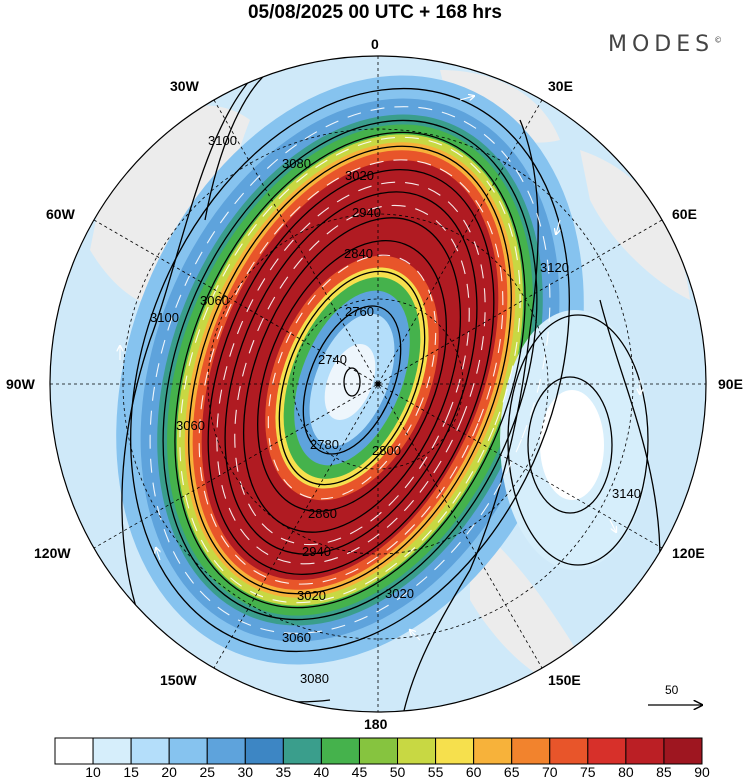 This screenshot has width=750, height=782. I want to click on contour-label: 2740, so click(332, 359).